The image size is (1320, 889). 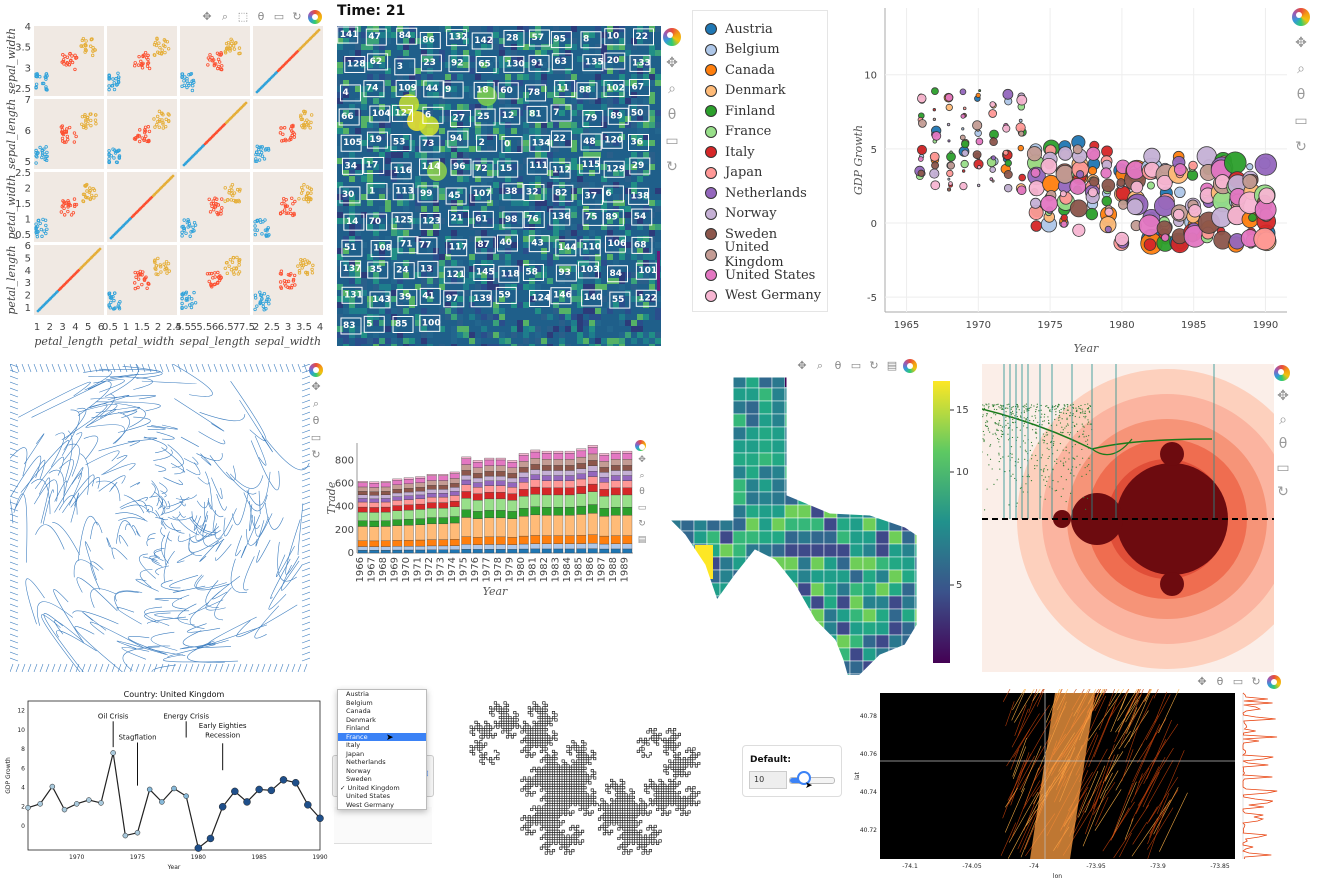 I want to click on legend-item: Austria, so click(x=766, y=29).